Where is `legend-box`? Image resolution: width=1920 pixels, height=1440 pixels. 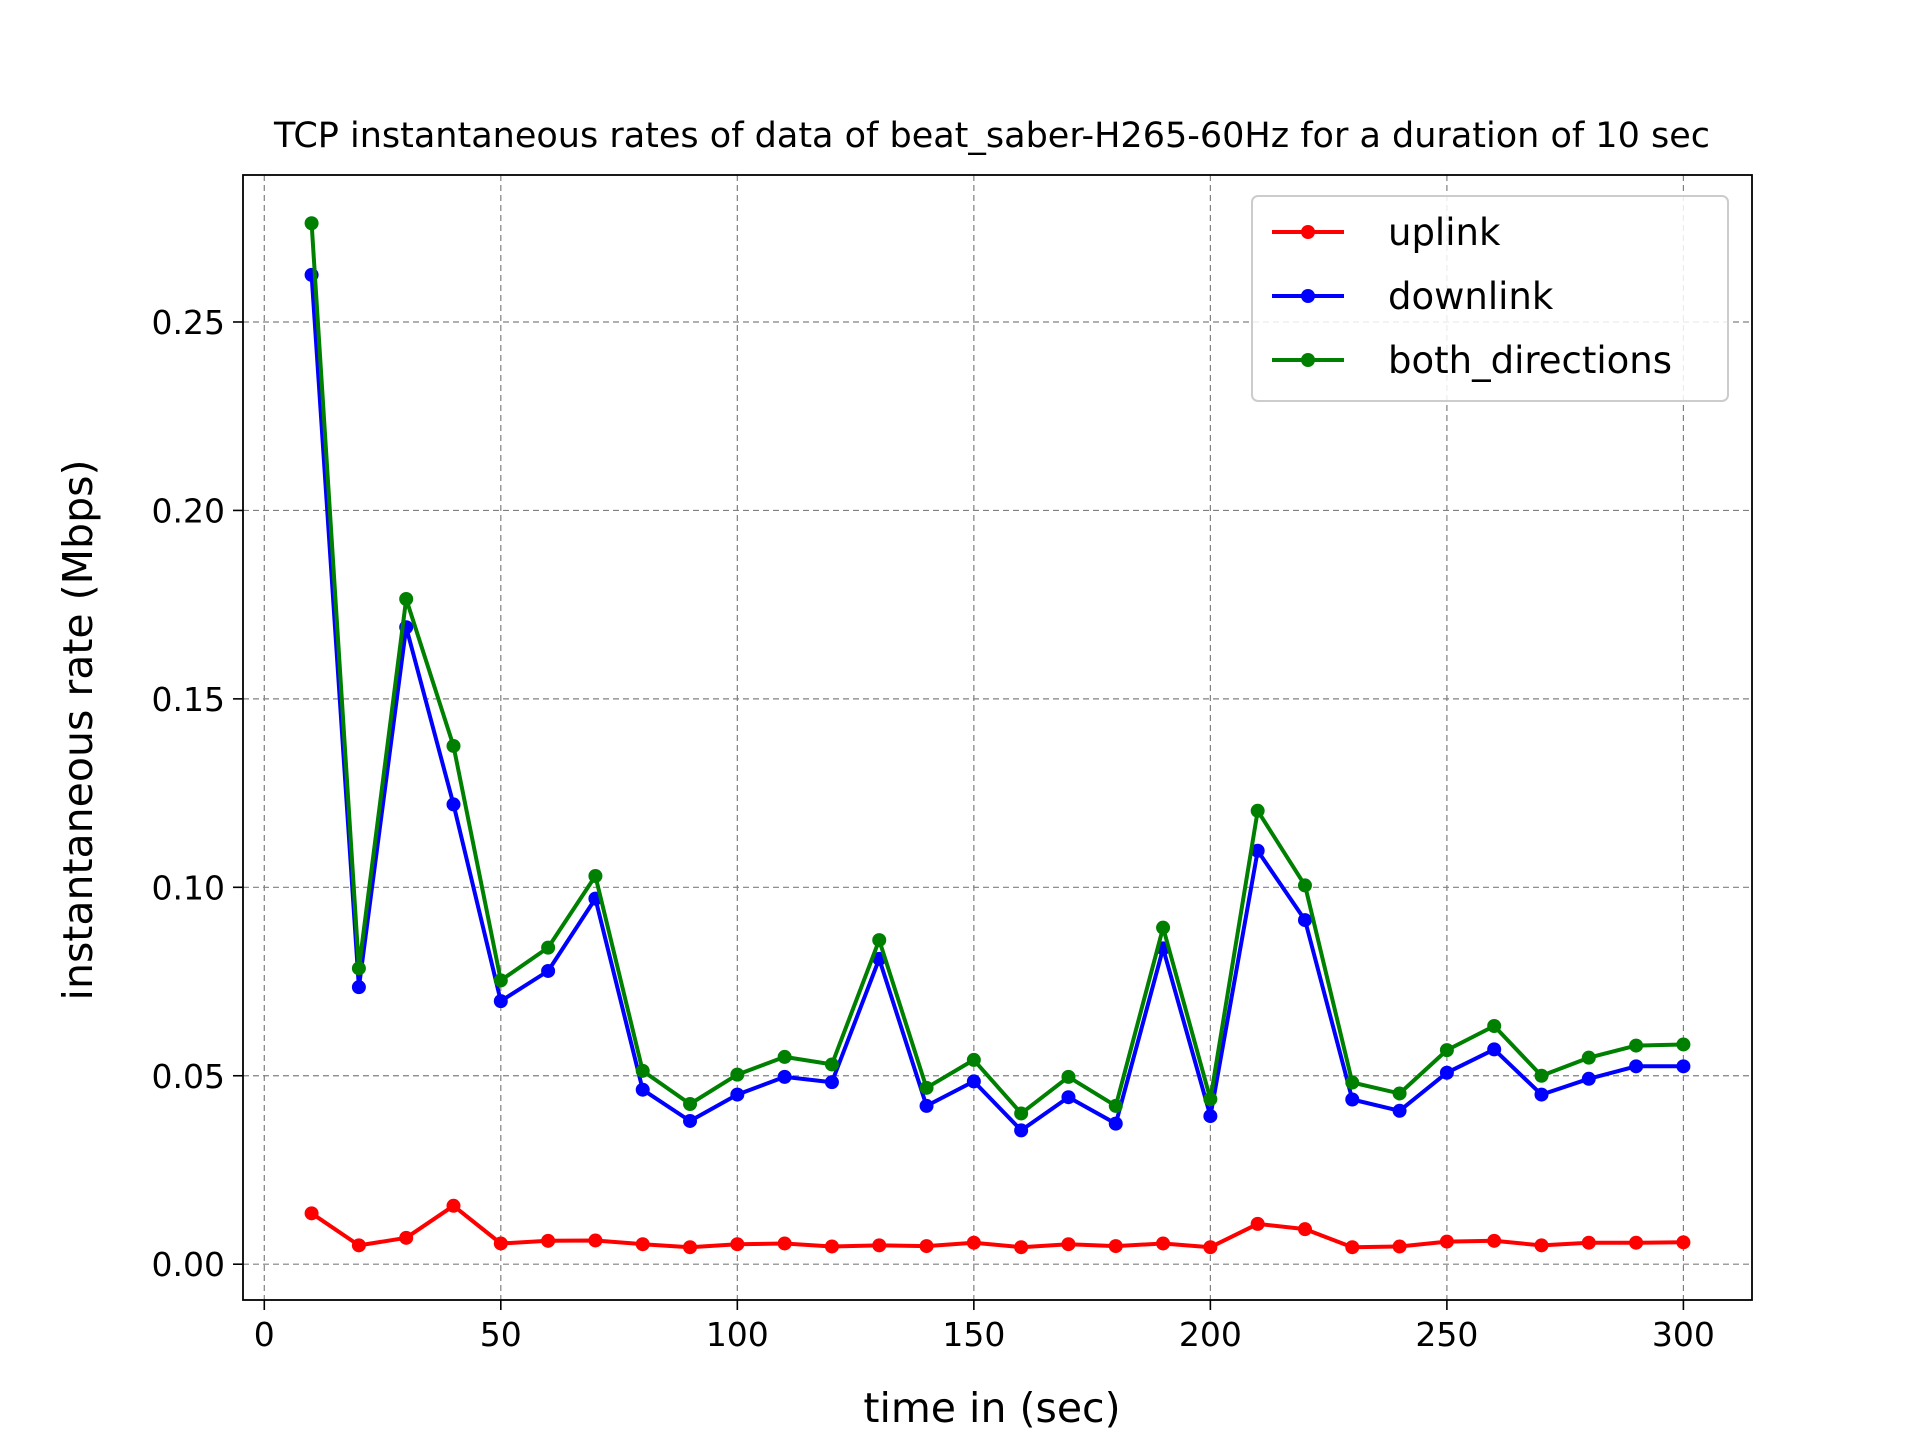
legend-box is located at coordinates (1490, 298).